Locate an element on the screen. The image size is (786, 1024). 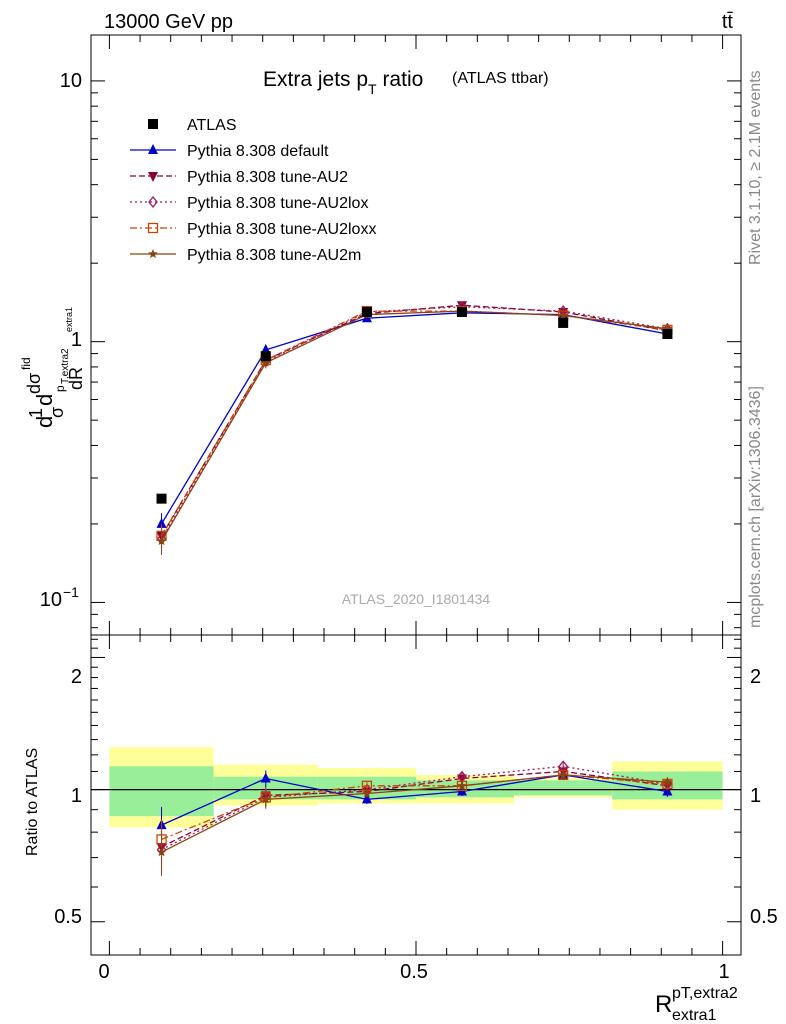
main-ylabel: d 1 σ d dσ fid p T,extra2 extra1 dR is located at coordinates (48, 364).